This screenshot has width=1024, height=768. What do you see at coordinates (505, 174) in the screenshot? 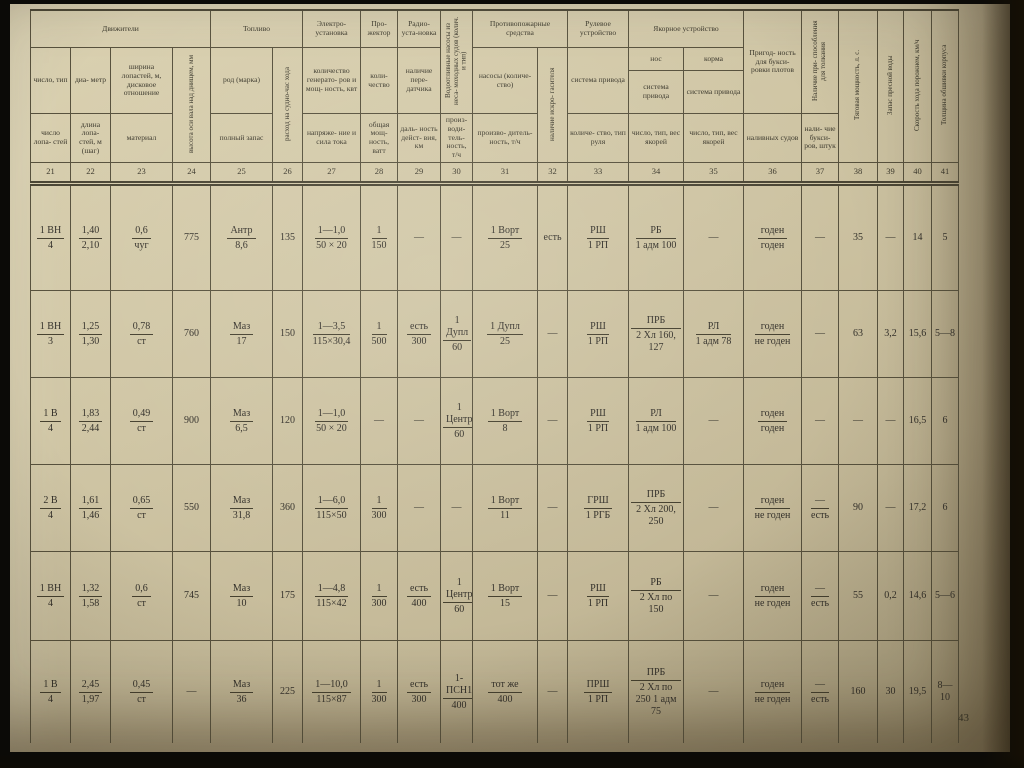
I see `col-number: 31` at bounding box center [505, 174].